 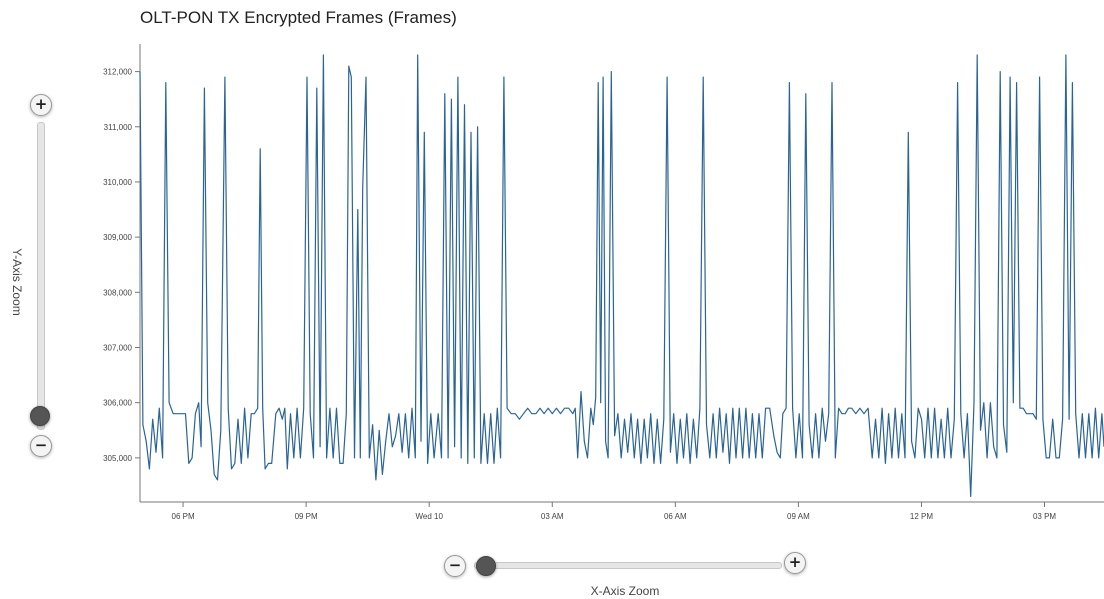 What do you see at coordinates (117, 237) in the screenshot?
I see `y-tick-label: 309,000` at bounding box center [117, 237].